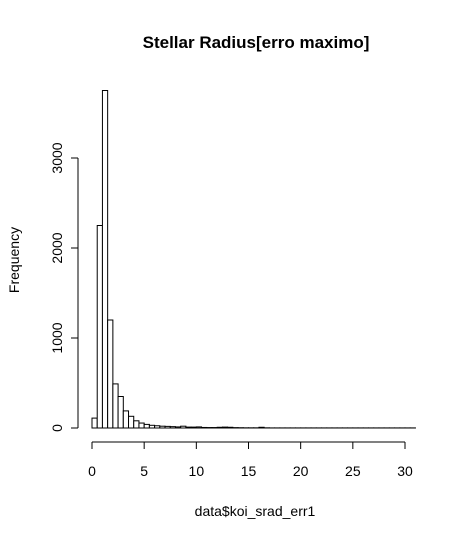 The image size is (476, 540). What do you see at coordinates (256, 42) in the screenshot?
I see `chart-title: Stellar Radius[erro maximo]` at bounding box center [256, 42].